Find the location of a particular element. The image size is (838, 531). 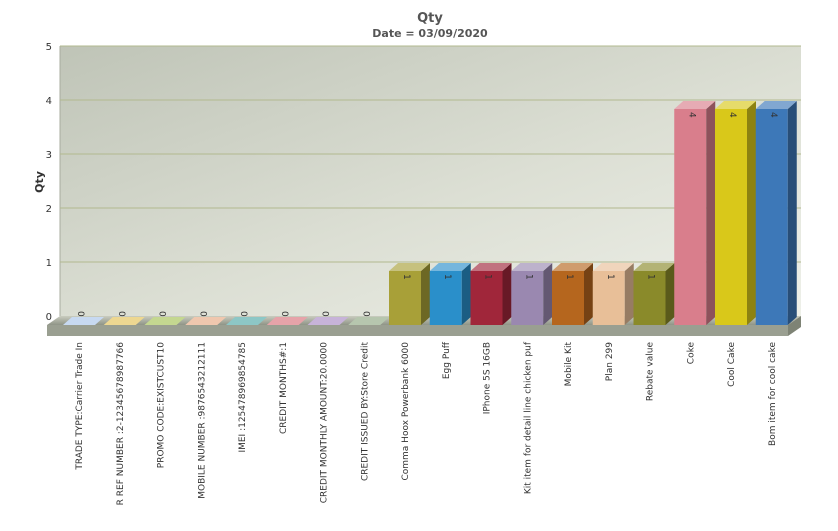

x-tick-label: Bom item for cool cake is located at coordinates (773, 394).